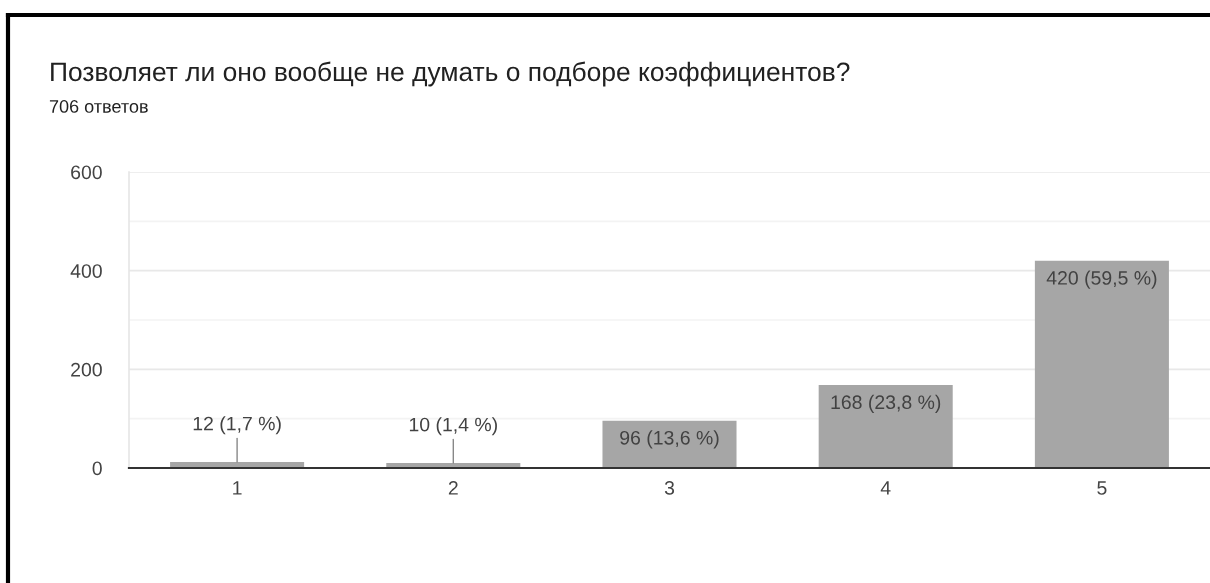 This screenshot has height=583, width=1210. I want to click on x-tick-label: 1, so click(237, 488).